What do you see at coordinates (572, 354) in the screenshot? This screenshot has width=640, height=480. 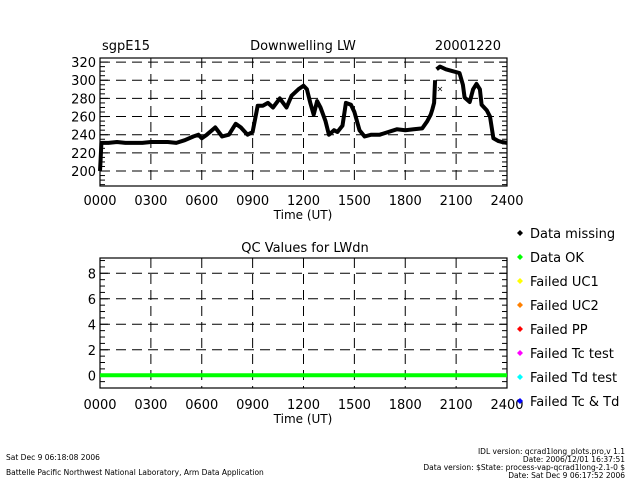 I see `legend-item-label: Failed Tc test` at bounding box center [572, 354].